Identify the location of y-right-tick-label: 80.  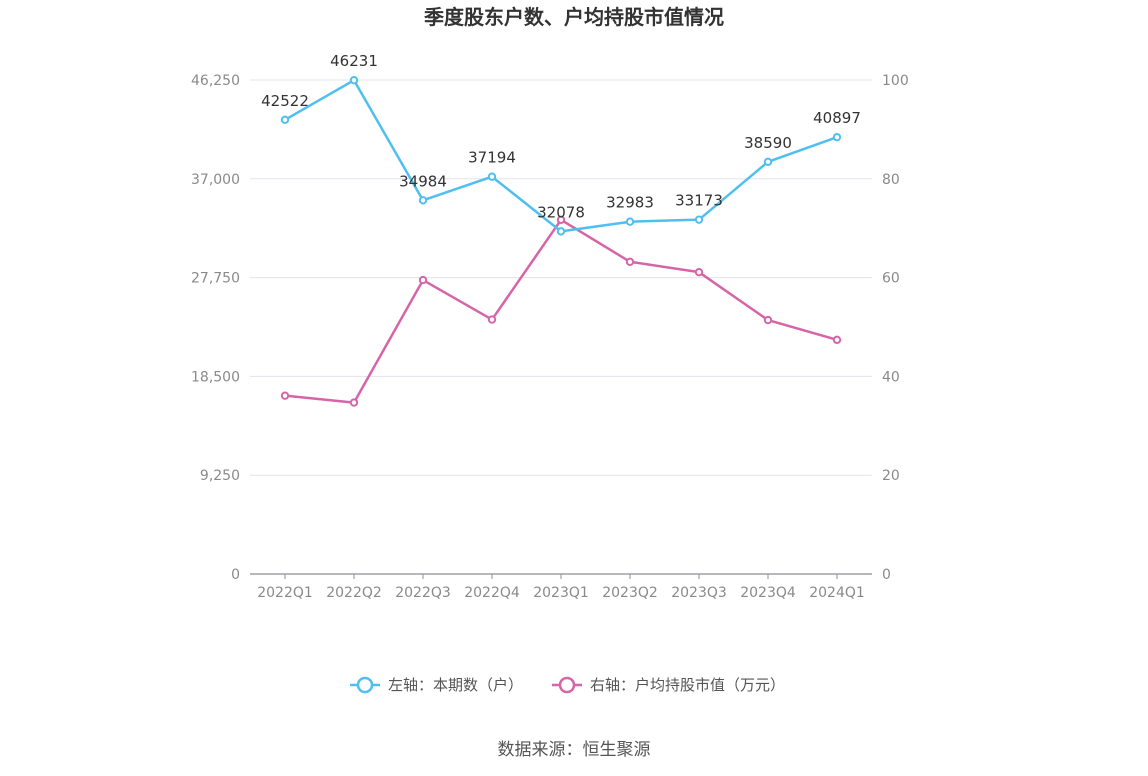
(891, 180).